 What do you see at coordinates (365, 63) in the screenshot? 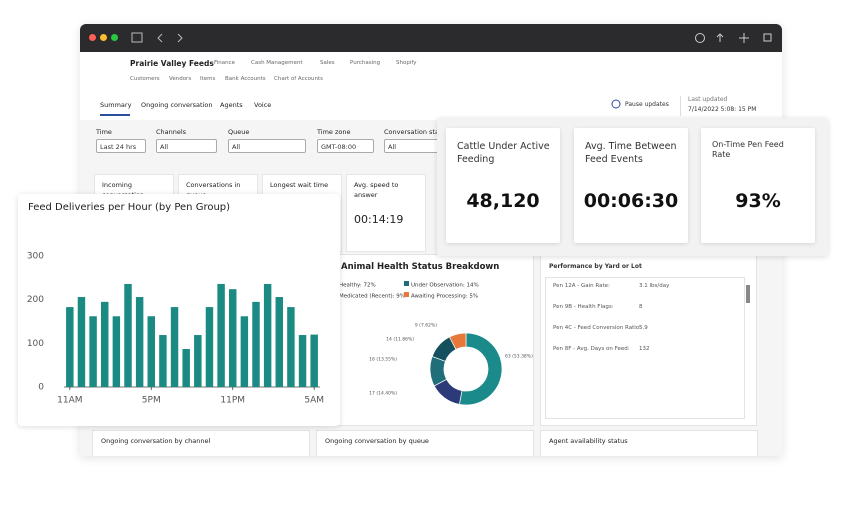
I see `nav-item: Purchasing` at bounding box center [365, 63].